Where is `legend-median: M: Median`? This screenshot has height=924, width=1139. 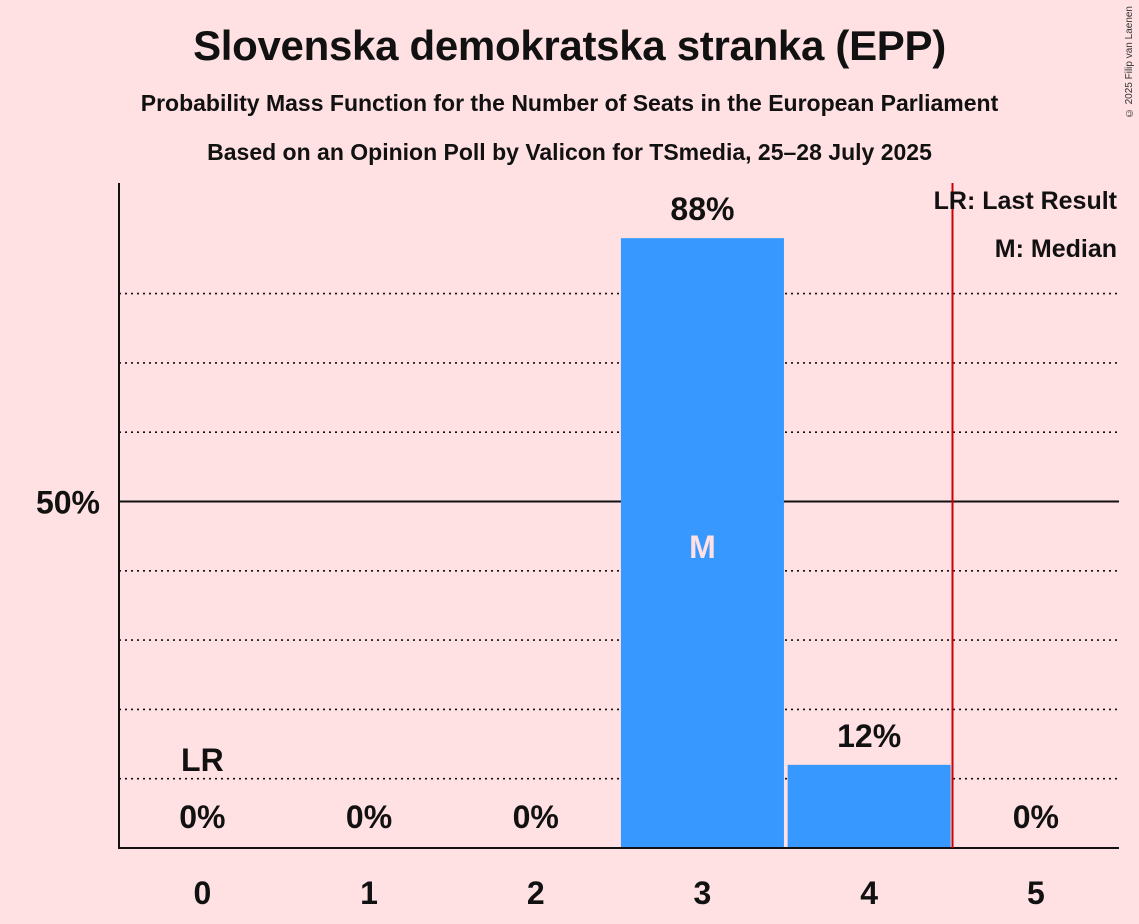
legend-median: M: Median is located at coordinates (1056, 249).